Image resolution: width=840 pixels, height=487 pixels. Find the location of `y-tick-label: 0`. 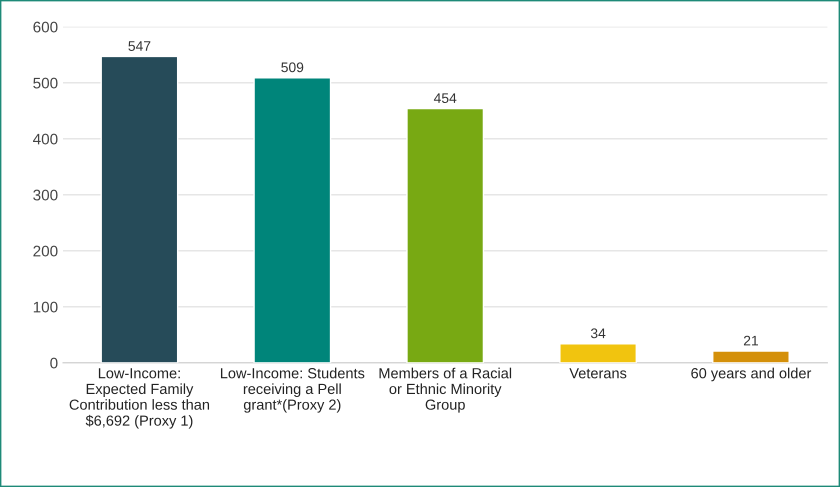

y-tick-label: 0 is located at coordinates (54, 363).